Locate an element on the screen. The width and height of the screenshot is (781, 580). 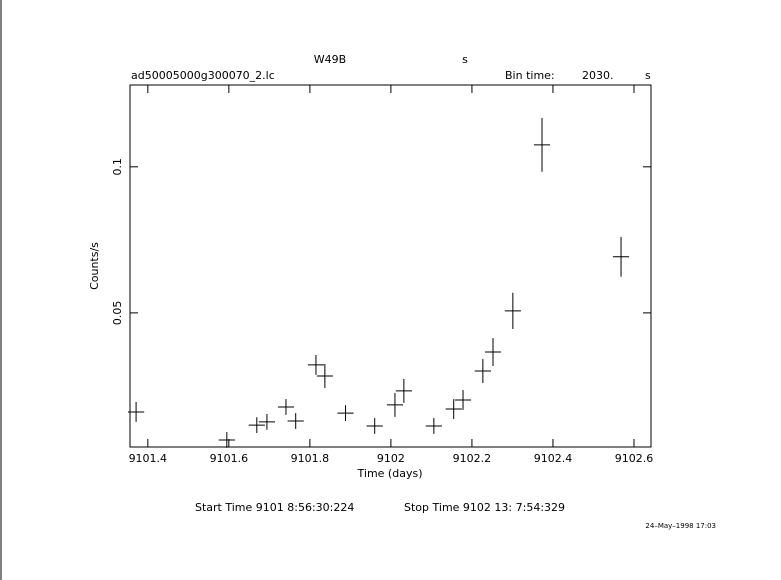
x-tick-label: 9102.4 is located at coordinates (553, 458).